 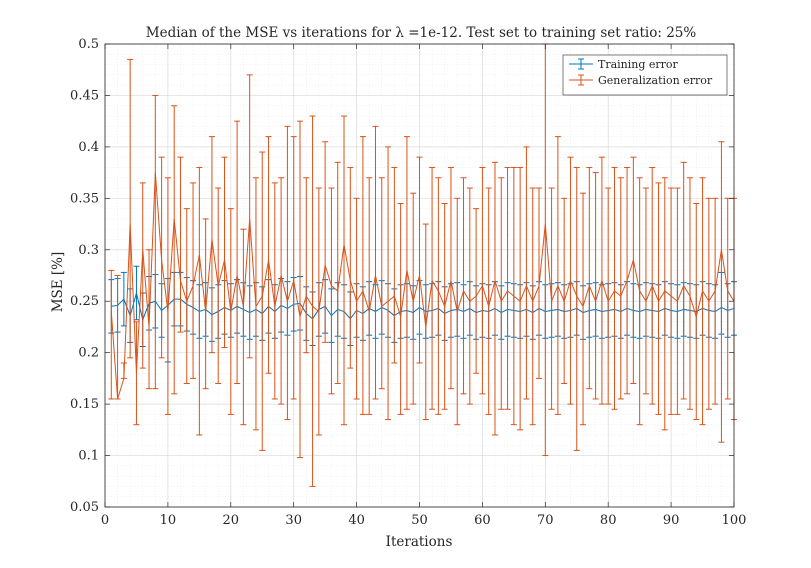 What do you see at coordinates (88, 44) in the screenshot?
I see `y-tick-label: 0.5` at bounding box center [88, 44].